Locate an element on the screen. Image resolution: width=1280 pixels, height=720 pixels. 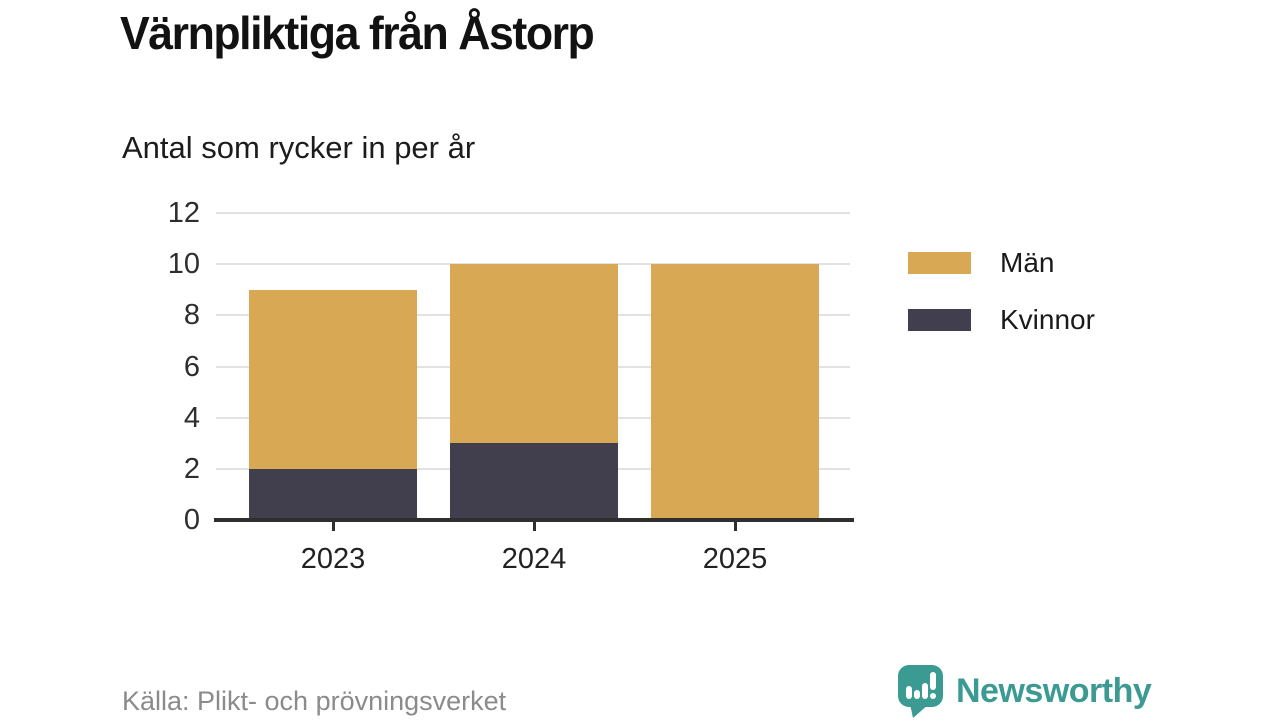
legend-item-Kvinnor: Kvinnor is located at coordinates (1001, 320).